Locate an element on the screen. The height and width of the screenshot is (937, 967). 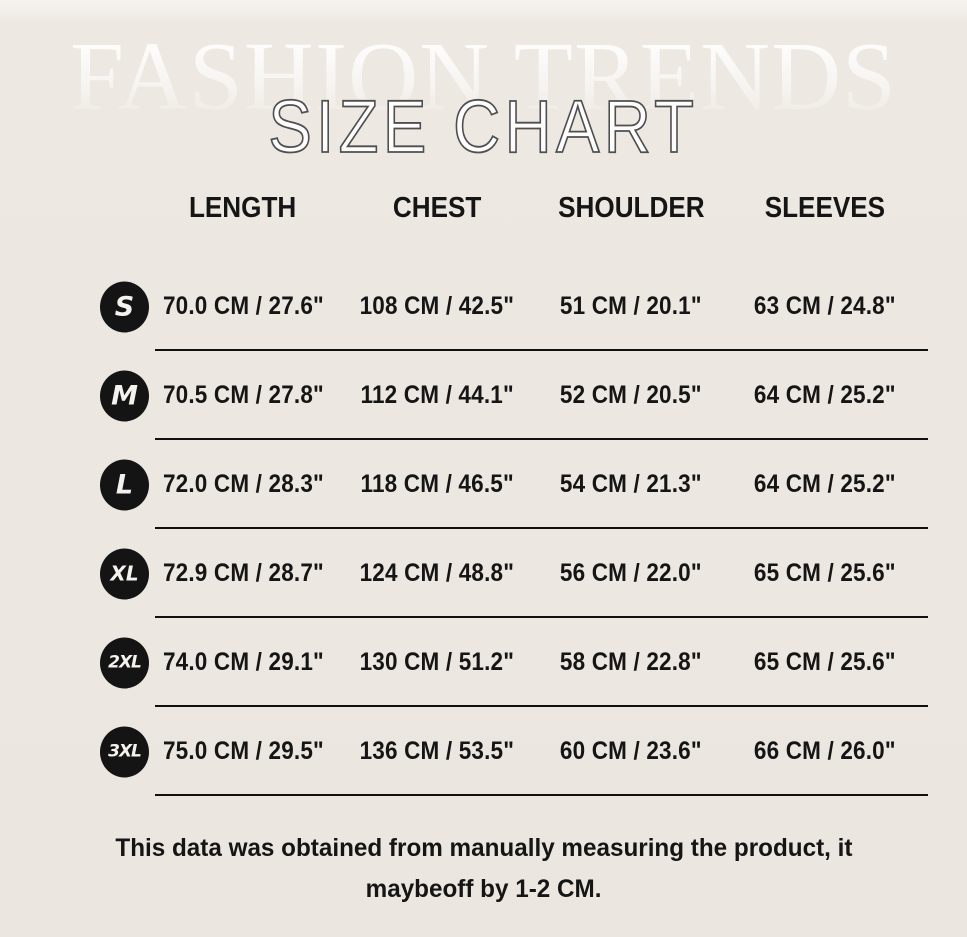
column-header-sleeves-label: SLEEVES is located at coordinates (825, 208).